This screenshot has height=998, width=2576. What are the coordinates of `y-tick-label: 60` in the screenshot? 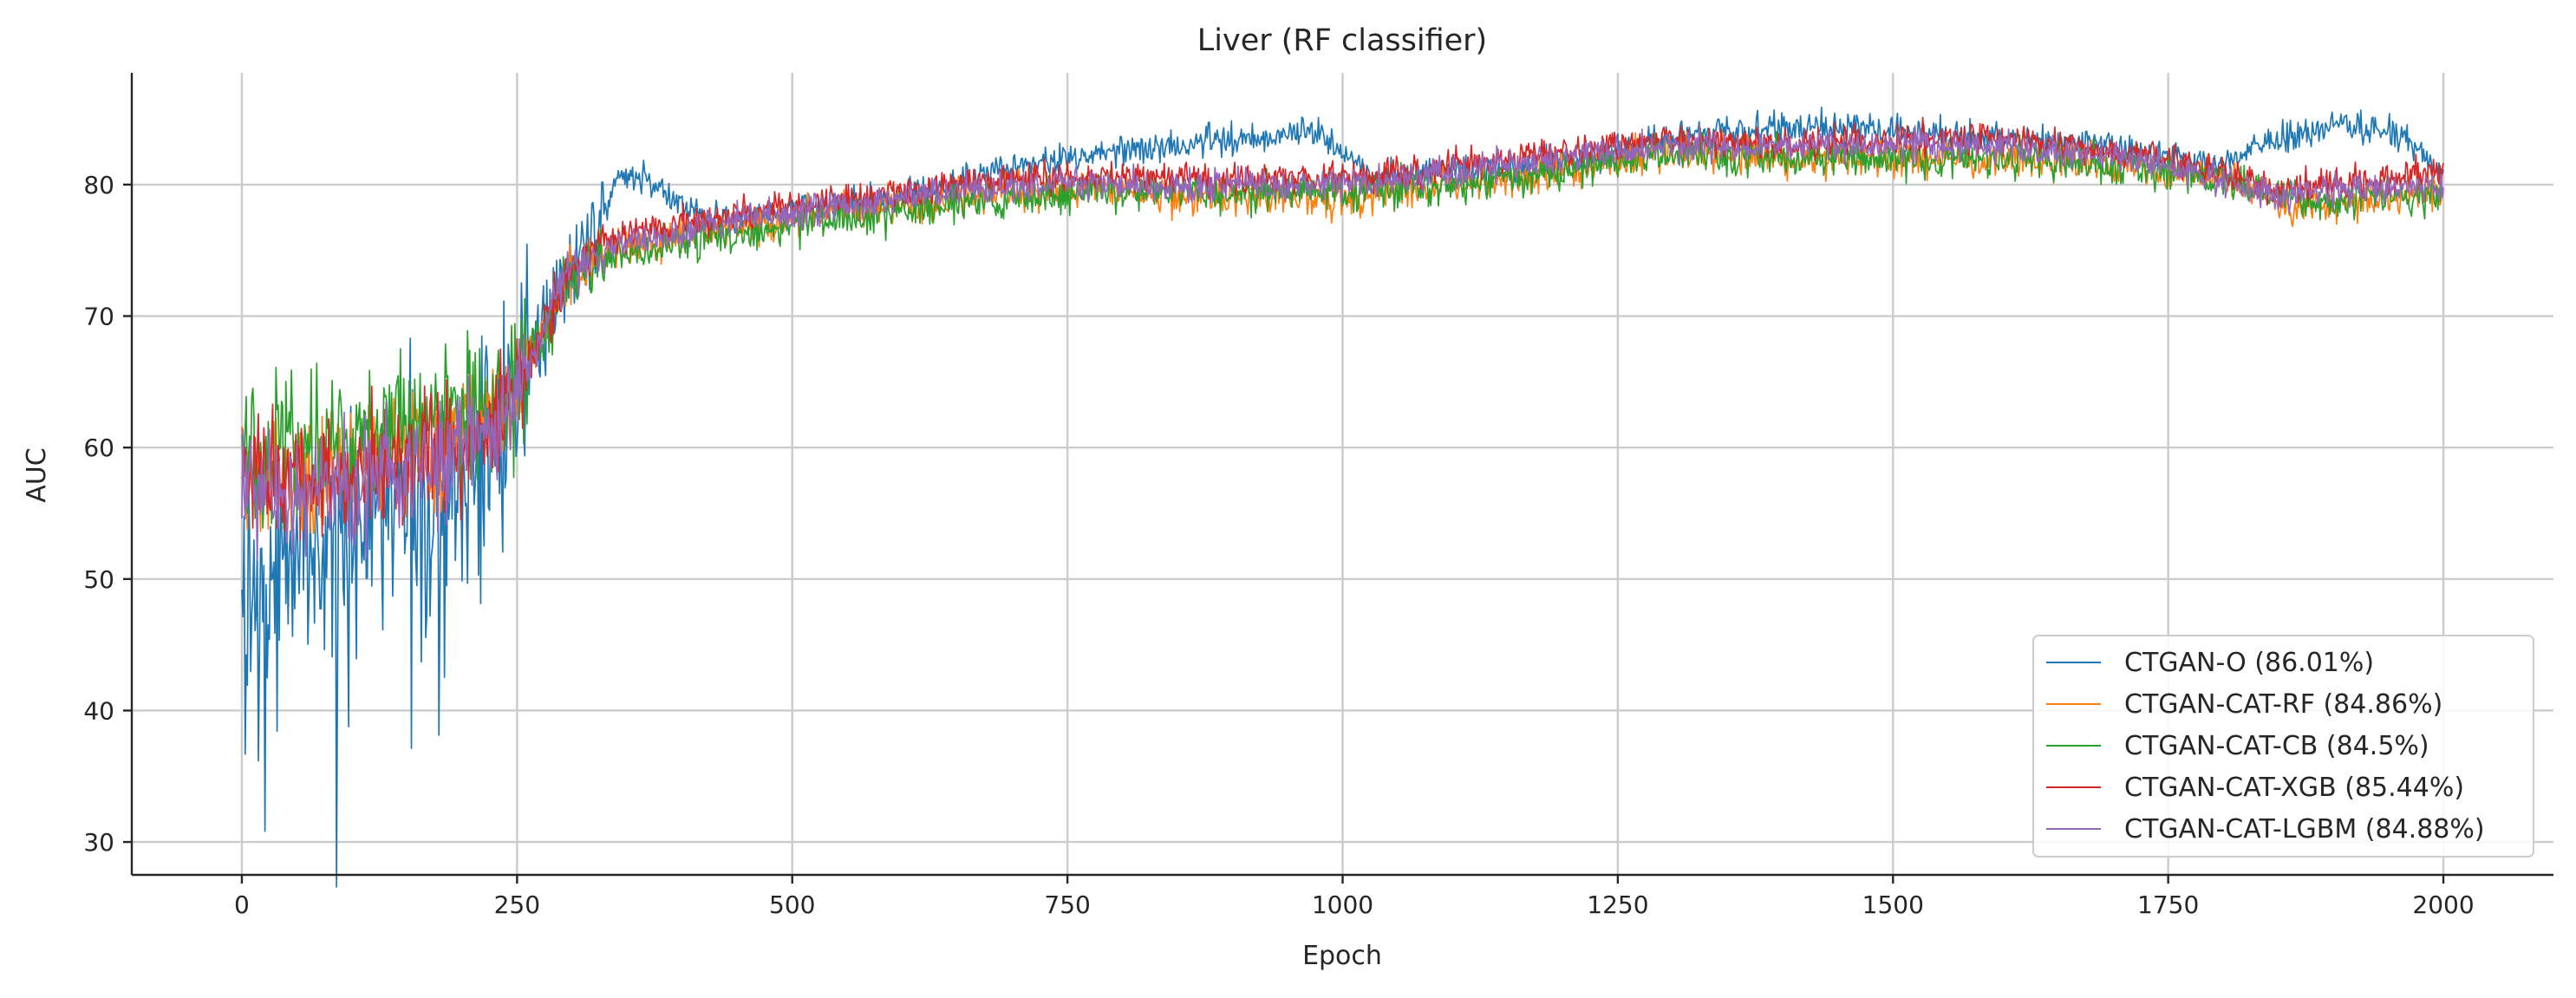 It's located at (98, 448).